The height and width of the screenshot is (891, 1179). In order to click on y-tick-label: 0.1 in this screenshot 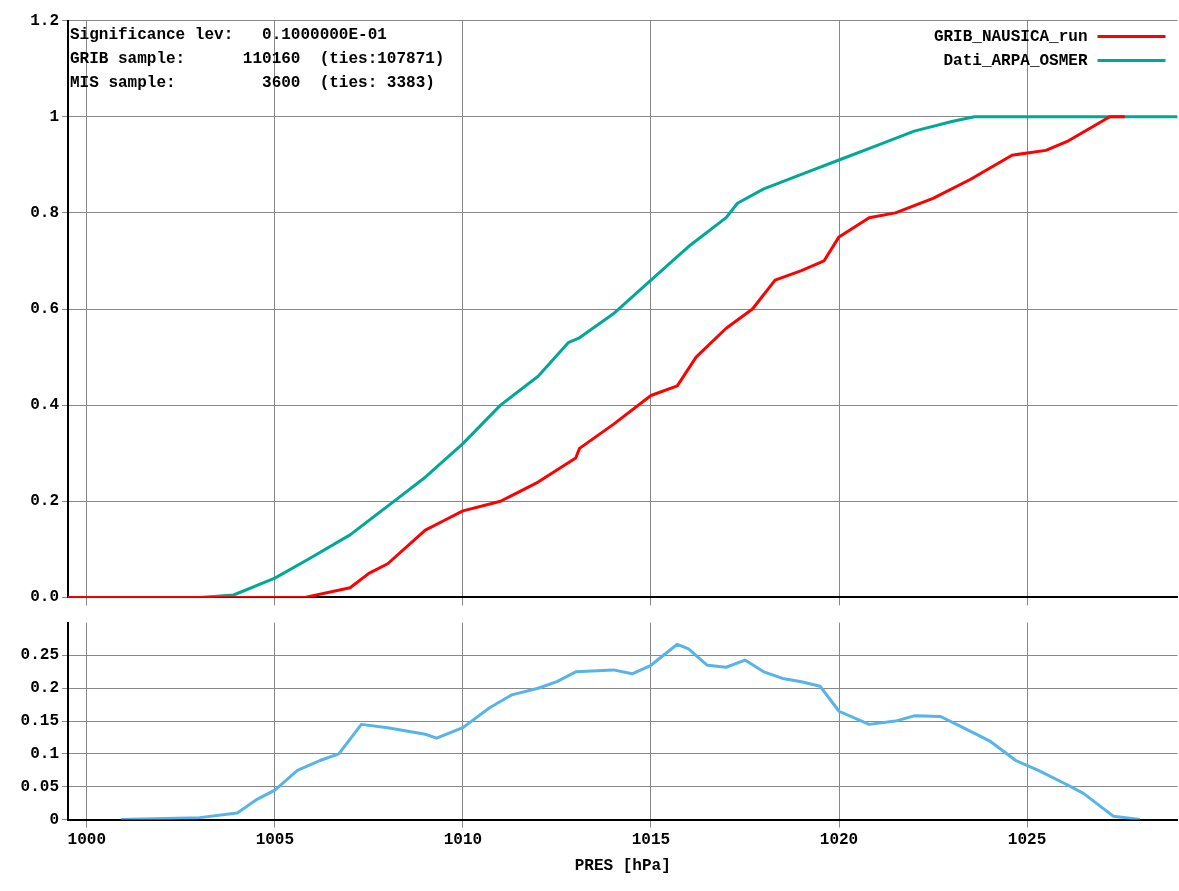, I will do `click(44, 753)`.